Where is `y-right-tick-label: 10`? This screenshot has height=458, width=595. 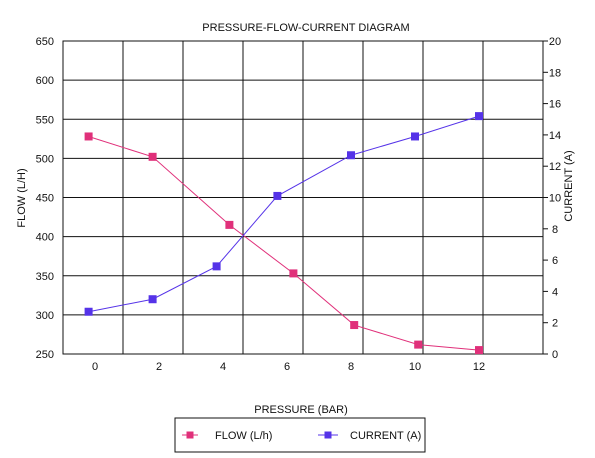 y-right-tick-label: 10 is located at coordinates (555, 199).